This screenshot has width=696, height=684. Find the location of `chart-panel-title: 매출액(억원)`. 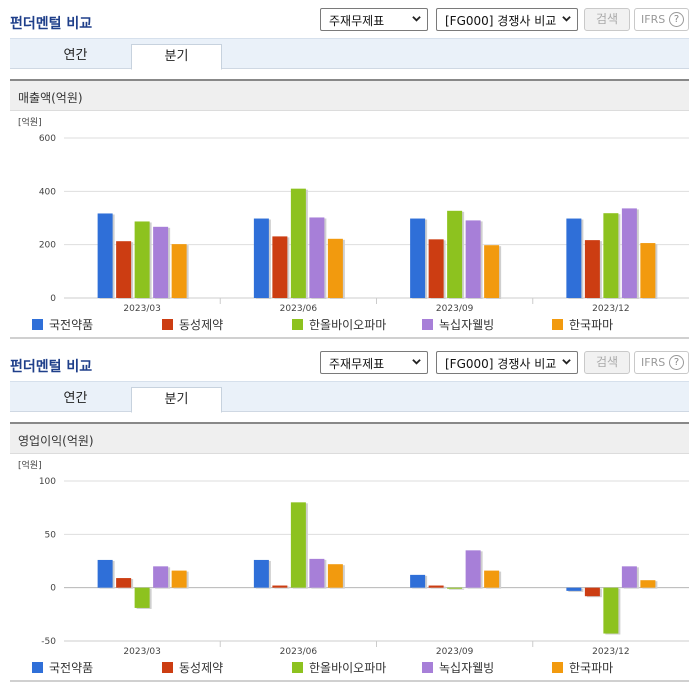

chart-panel-title: 매출액(억원) is located at coordinates (349, 96).